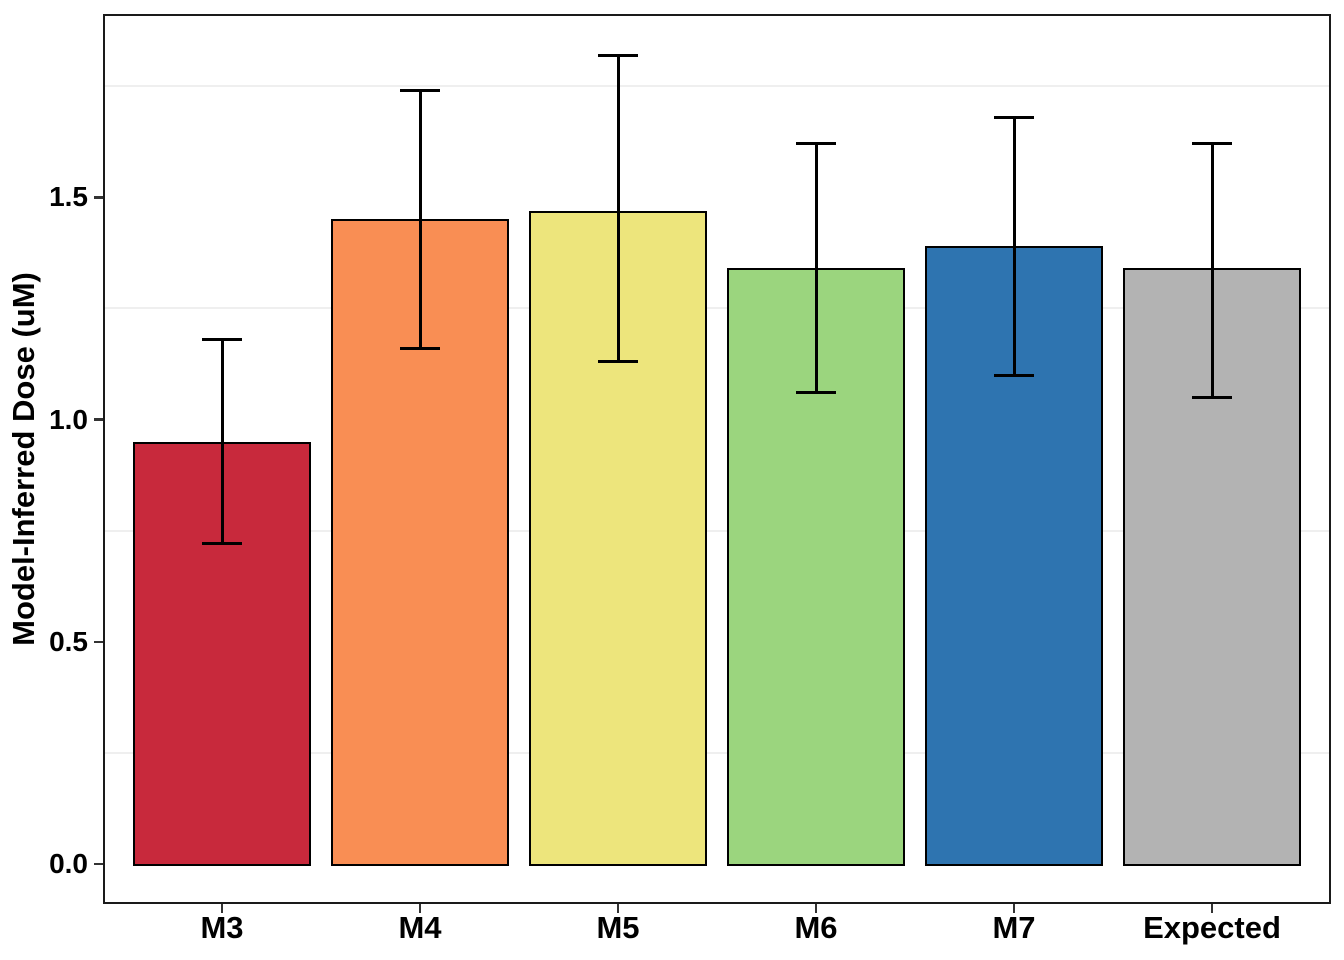 Image resolution: width=1344 pixels, height=960 pixels. Describe the element at coordinates (420, 348) in the screenshot. I see `error-bar-cap-bottom-m4` at that location.